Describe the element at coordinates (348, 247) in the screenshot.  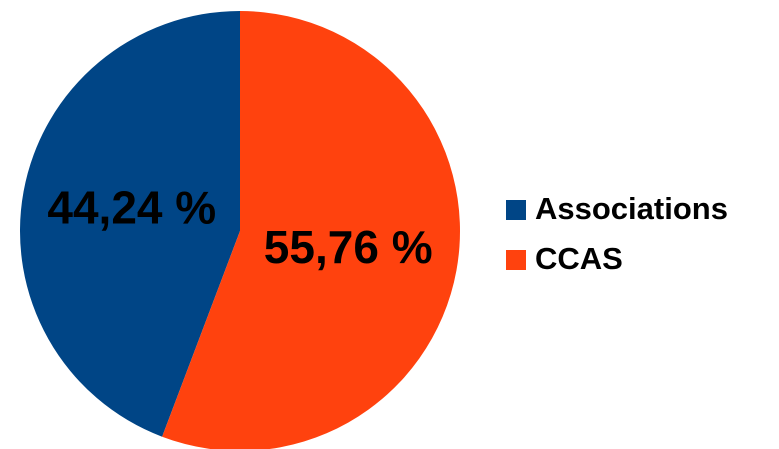
I see `data-label: 55,76 %` at that location.